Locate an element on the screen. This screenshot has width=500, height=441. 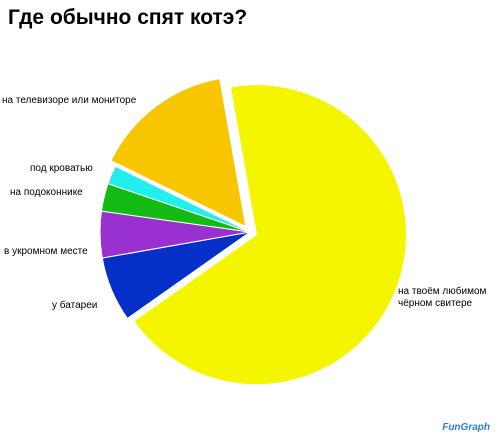
slice-label: в укромном месте is located at coordinates (46, 251).